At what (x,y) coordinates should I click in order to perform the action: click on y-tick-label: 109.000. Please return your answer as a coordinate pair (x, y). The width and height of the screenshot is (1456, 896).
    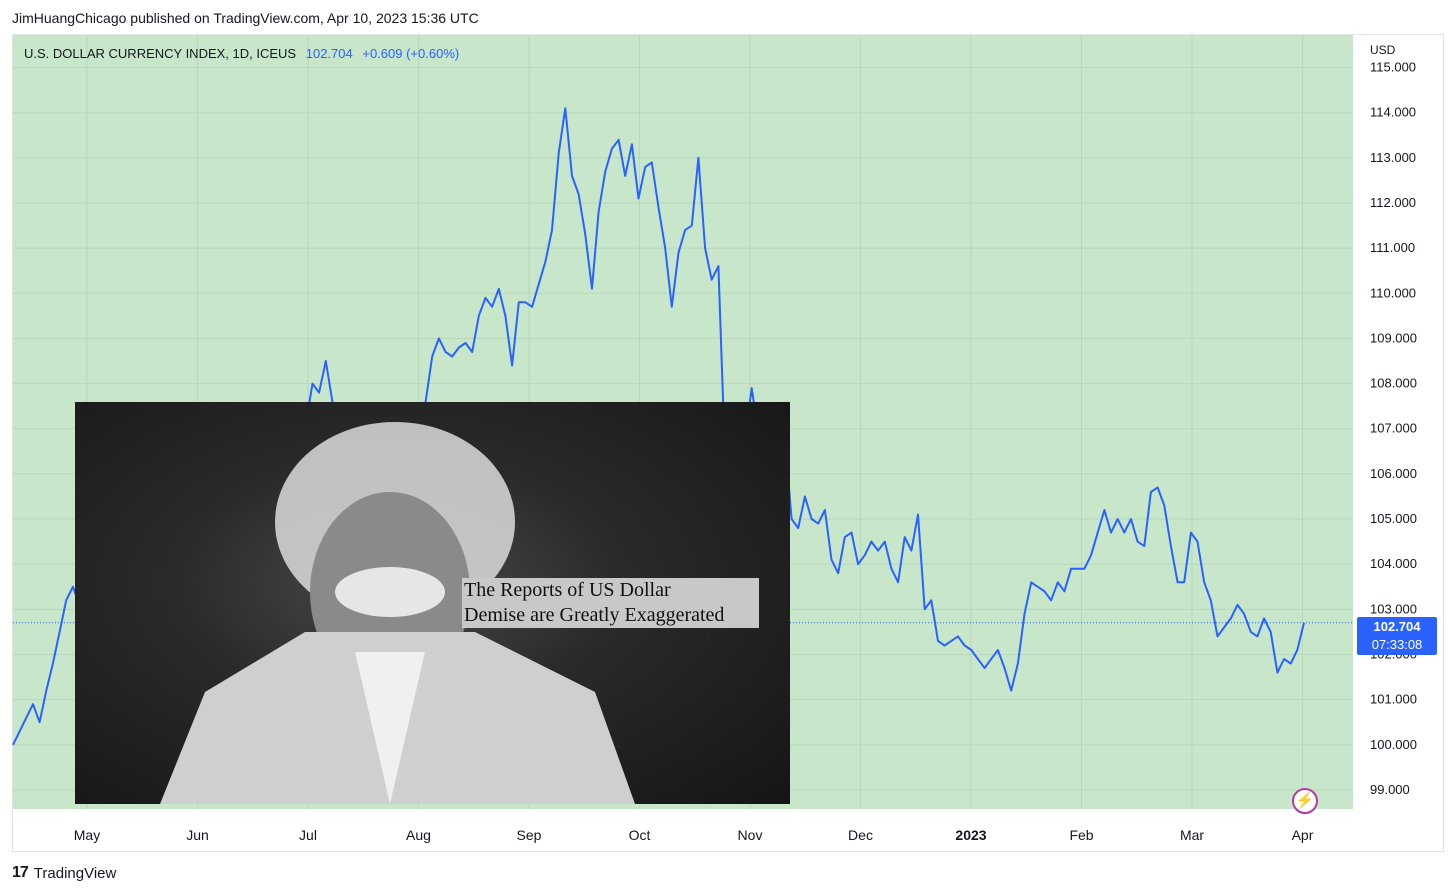
    Looking at the image, I should click on (1393, 337).